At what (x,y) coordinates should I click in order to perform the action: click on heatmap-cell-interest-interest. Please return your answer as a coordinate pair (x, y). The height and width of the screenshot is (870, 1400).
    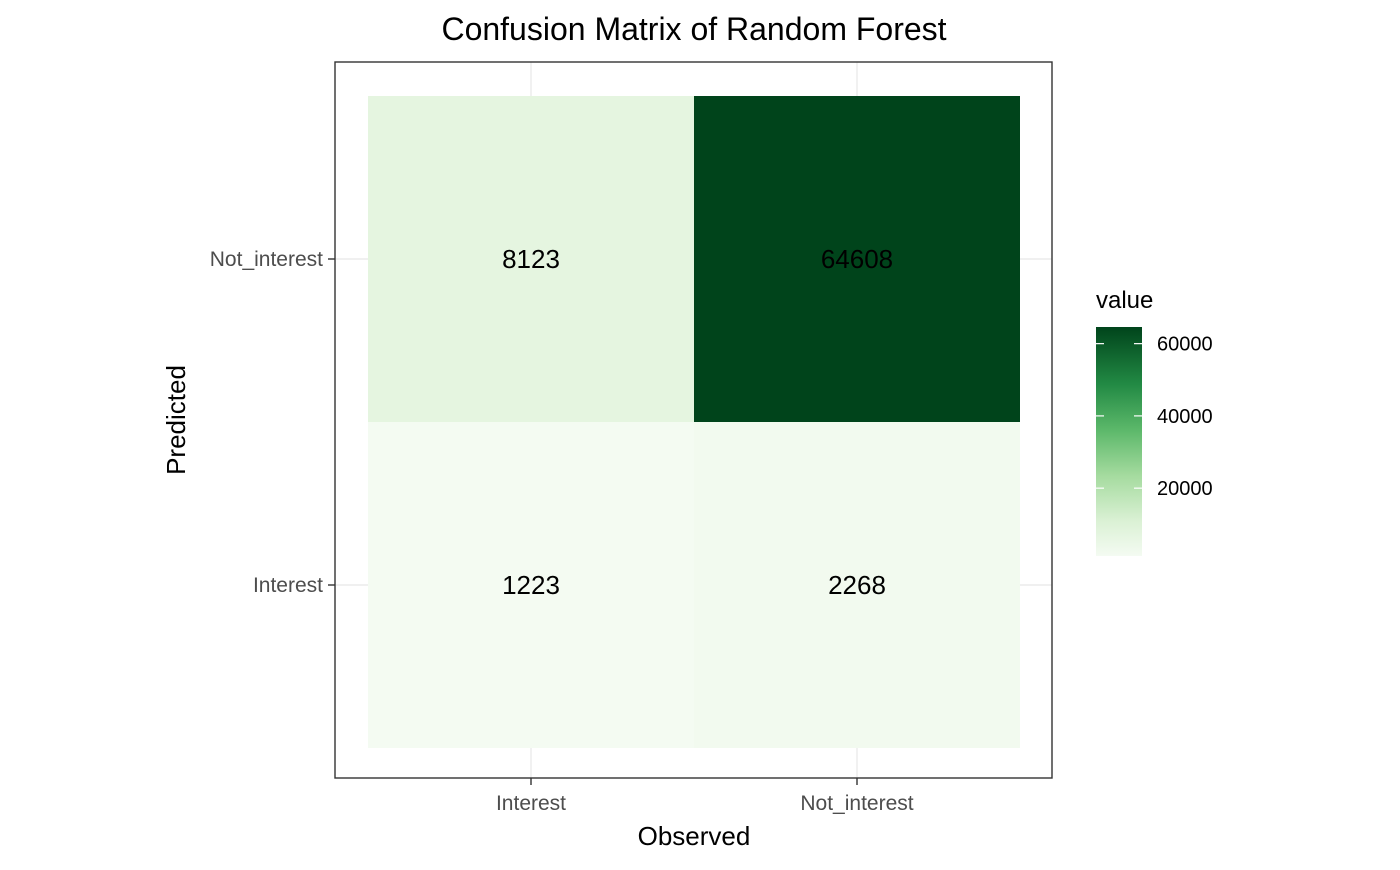
    Looking at the image, I should click on (531, 585).